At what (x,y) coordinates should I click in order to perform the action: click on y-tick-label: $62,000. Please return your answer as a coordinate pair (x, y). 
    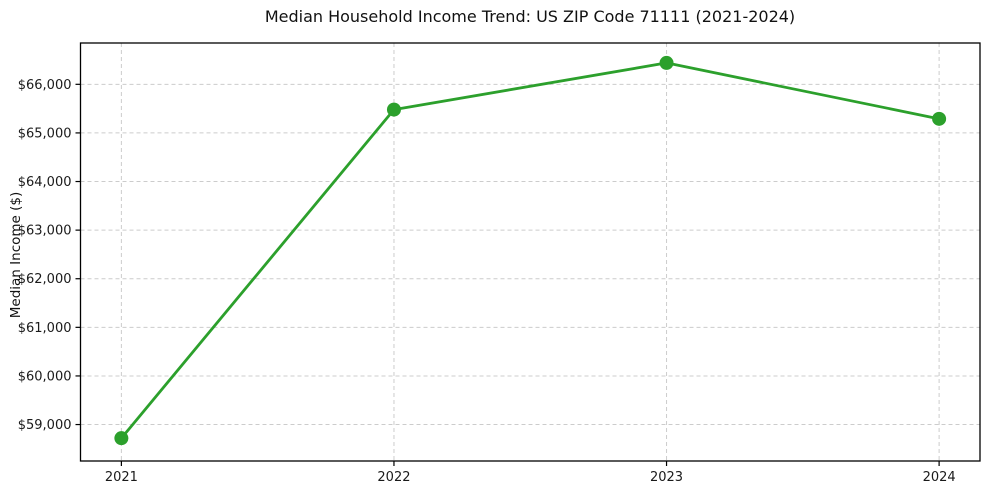
    Looking at the image, I should click on (45, 279).